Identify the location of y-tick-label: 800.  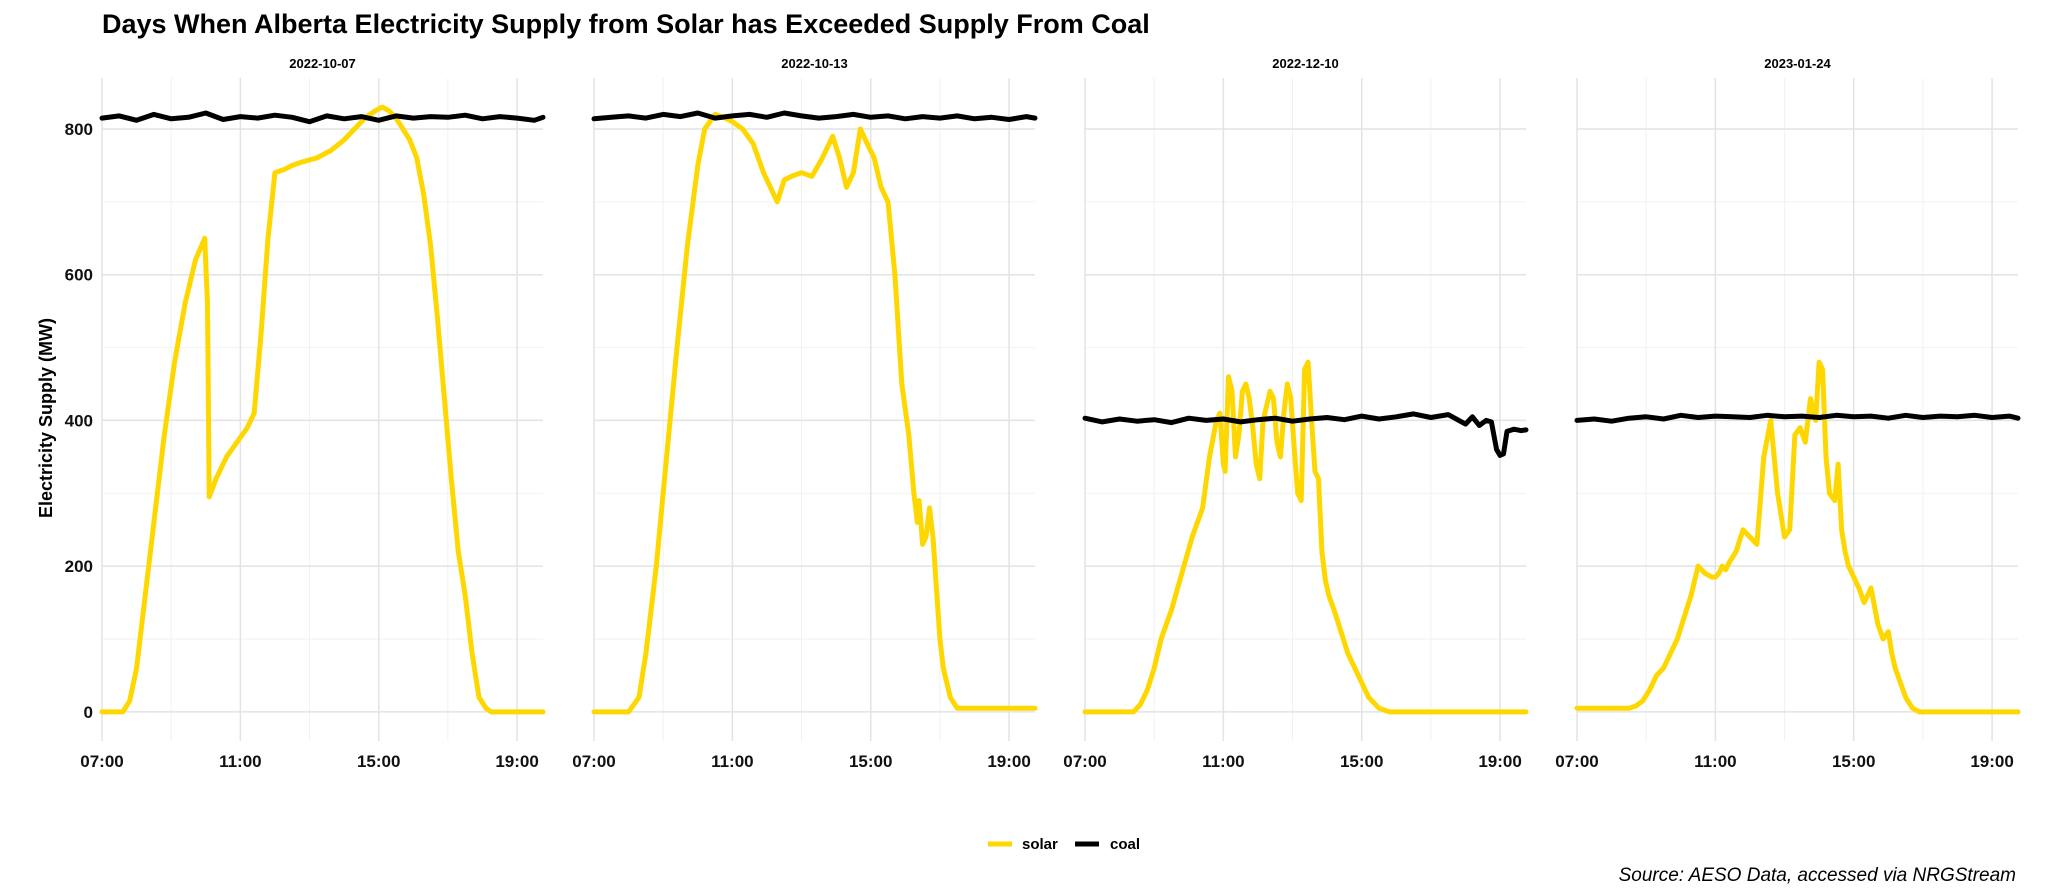
(79, 129).